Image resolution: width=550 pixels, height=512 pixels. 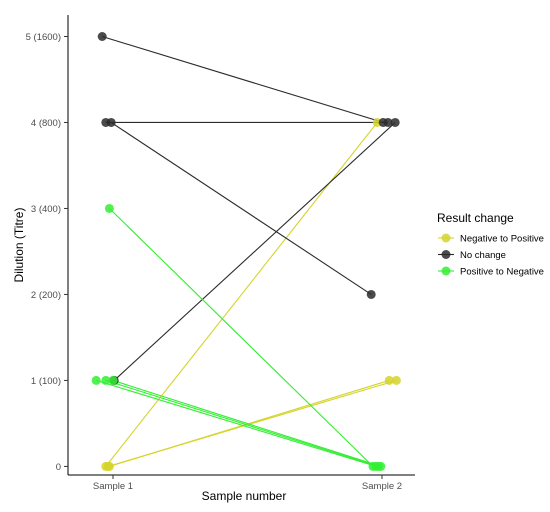 I want to click on y-tick-label: 2 (200), so click(x=46, y=295).